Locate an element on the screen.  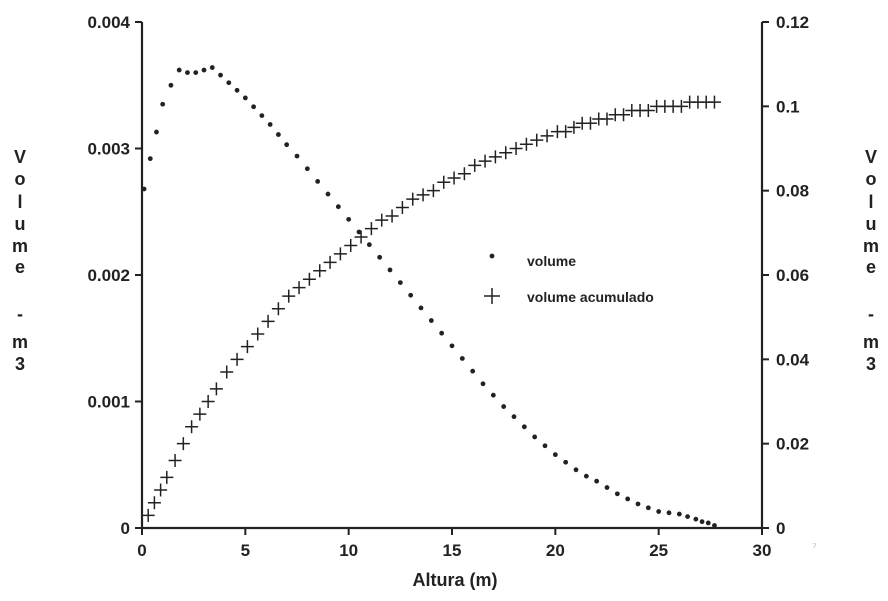
x-tick-label: 5 is located at coordinates (245, 550).